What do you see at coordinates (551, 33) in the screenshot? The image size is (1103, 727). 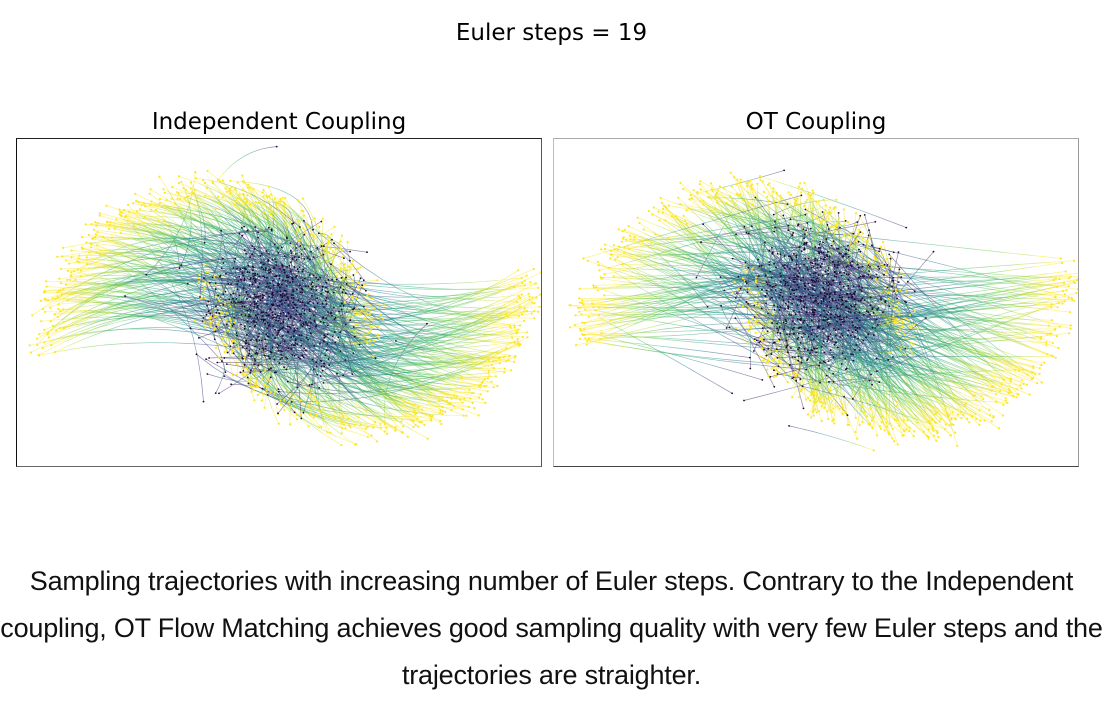 I see `figure-suptitle: Euler steps = 19` at bounding box center [551, 33].